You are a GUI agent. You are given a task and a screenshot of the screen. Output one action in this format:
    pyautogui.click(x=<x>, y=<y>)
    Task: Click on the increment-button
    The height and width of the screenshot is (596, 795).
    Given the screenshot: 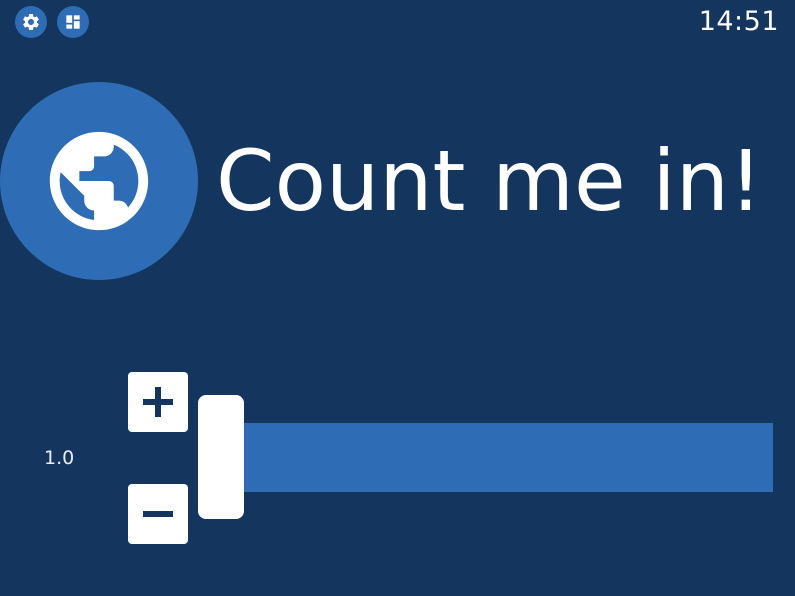 What is the action you would take?
    pyautogui.click(x=158, y=402)
    